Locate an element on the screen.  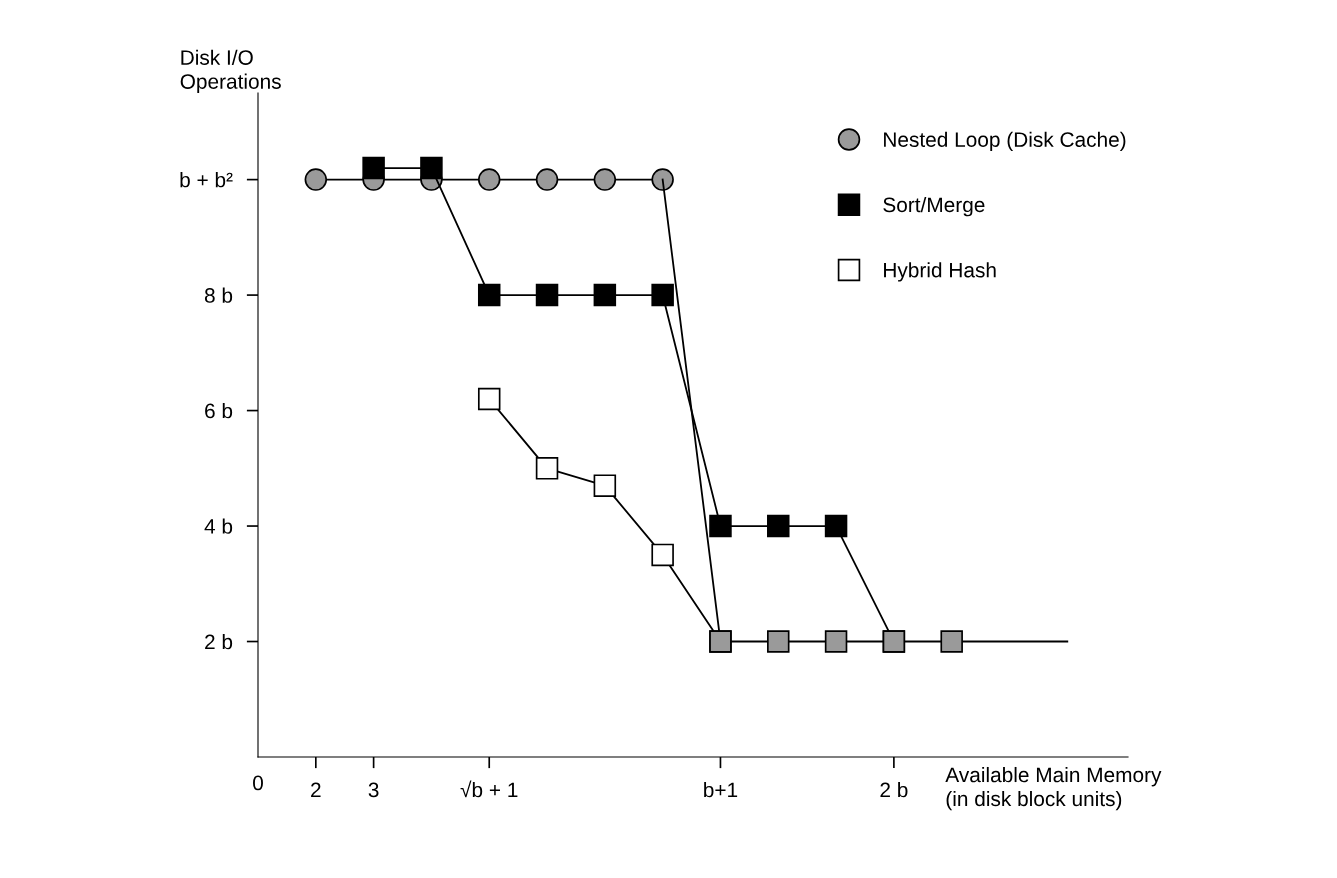
y-axis-title: Disk I/O Operations is located at coordinates (230, 71).